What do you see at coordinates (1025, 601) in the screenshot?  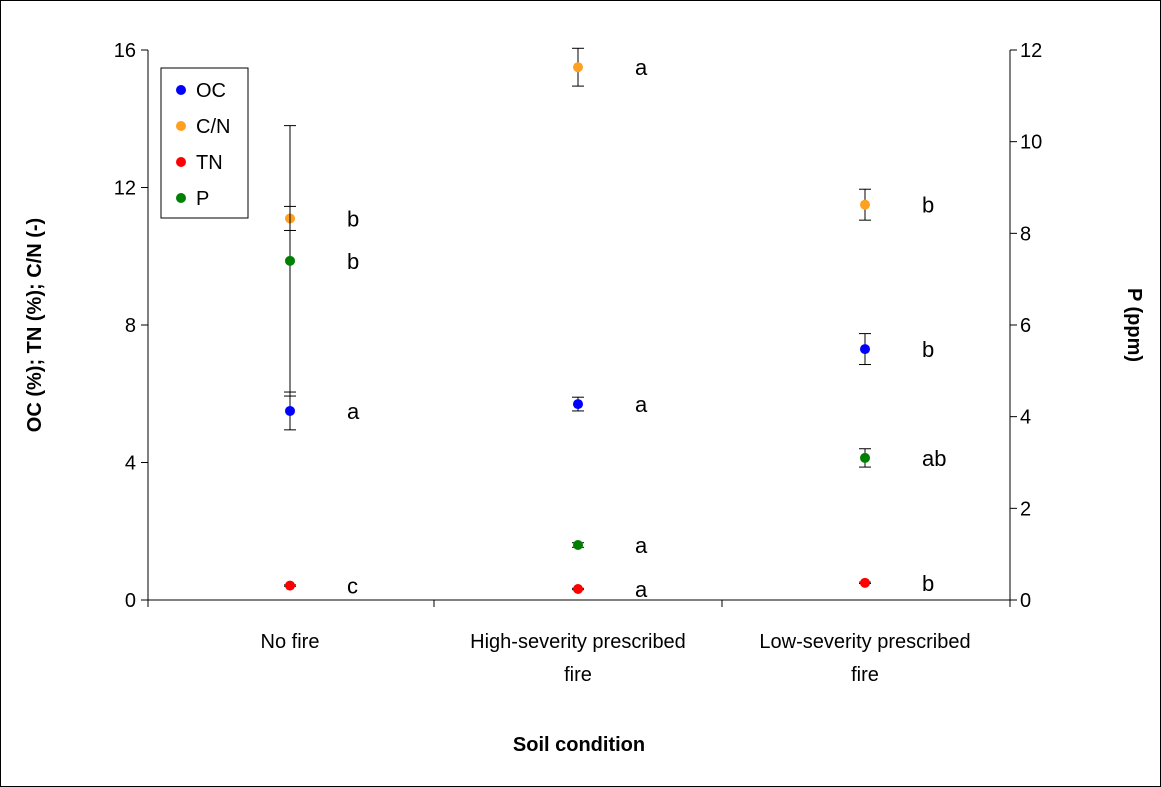 I see `right-y-tick-label: 0` at bounding box center [1025, 601].